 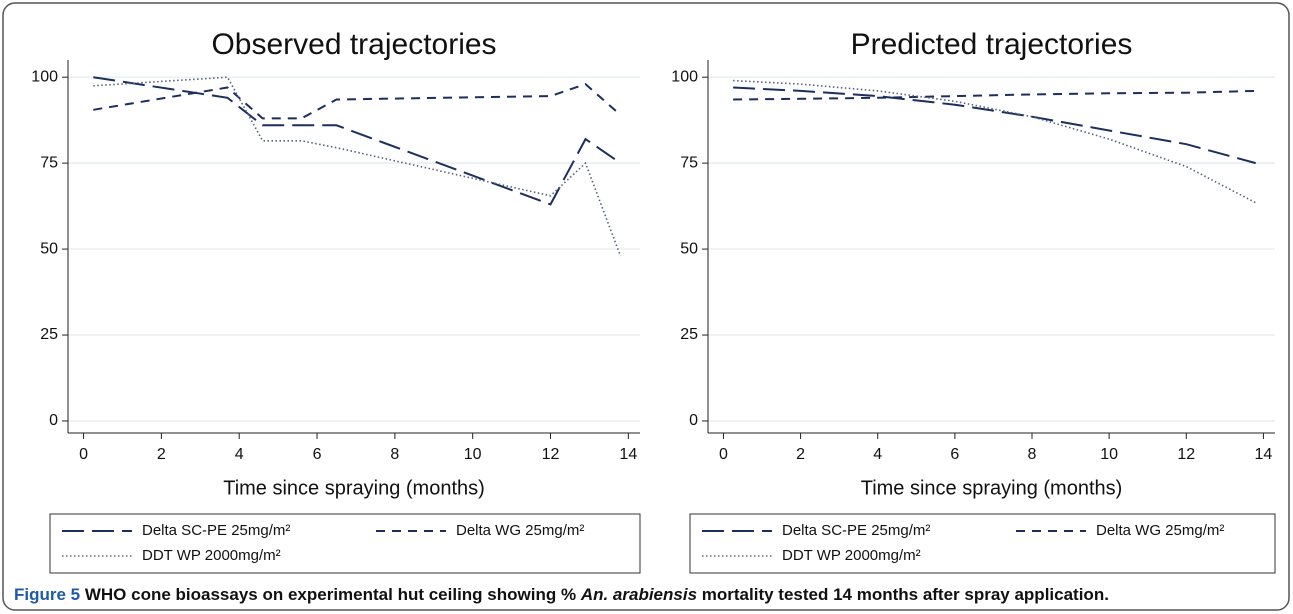 I want to click on caption-species: An. arabiensis, so click(x=639, y=594).